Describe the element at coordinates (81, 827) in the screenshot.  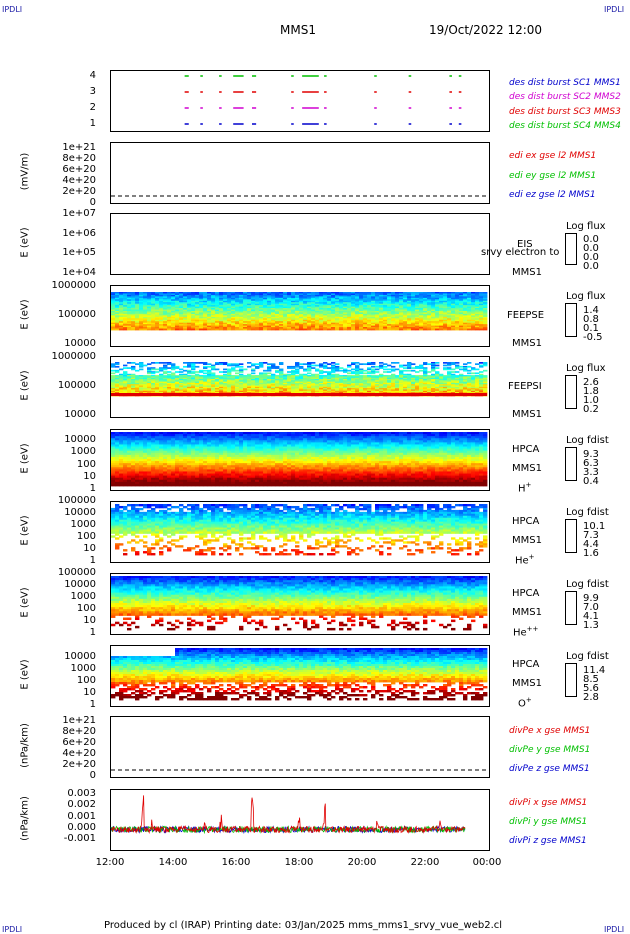
I see `divpi-ytick: 0.000` at that location.